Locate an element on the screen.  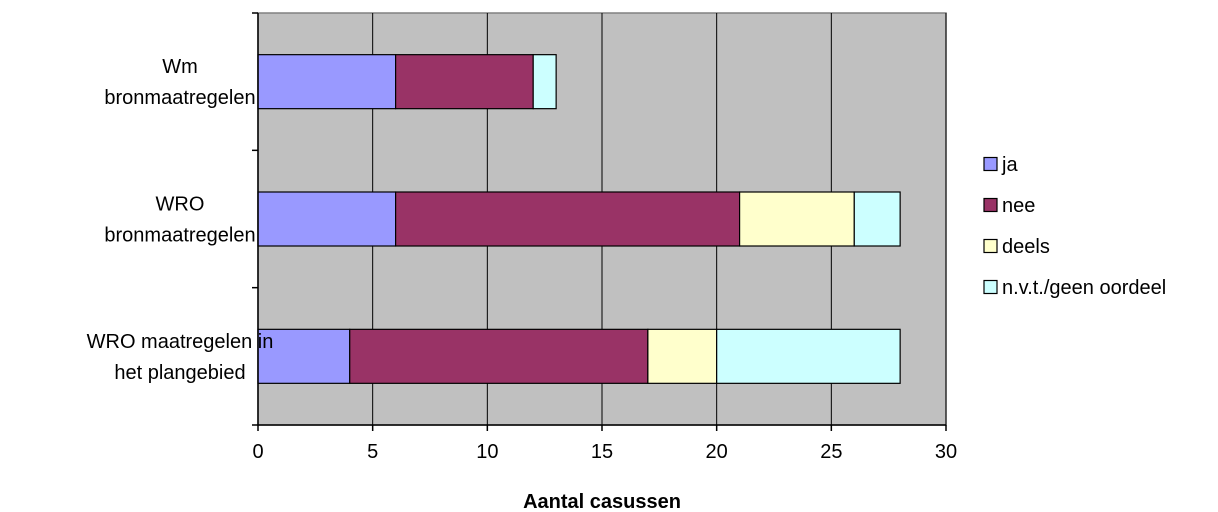
category-label-line: WRO maatregelen in is located at coordinates (180, 342).